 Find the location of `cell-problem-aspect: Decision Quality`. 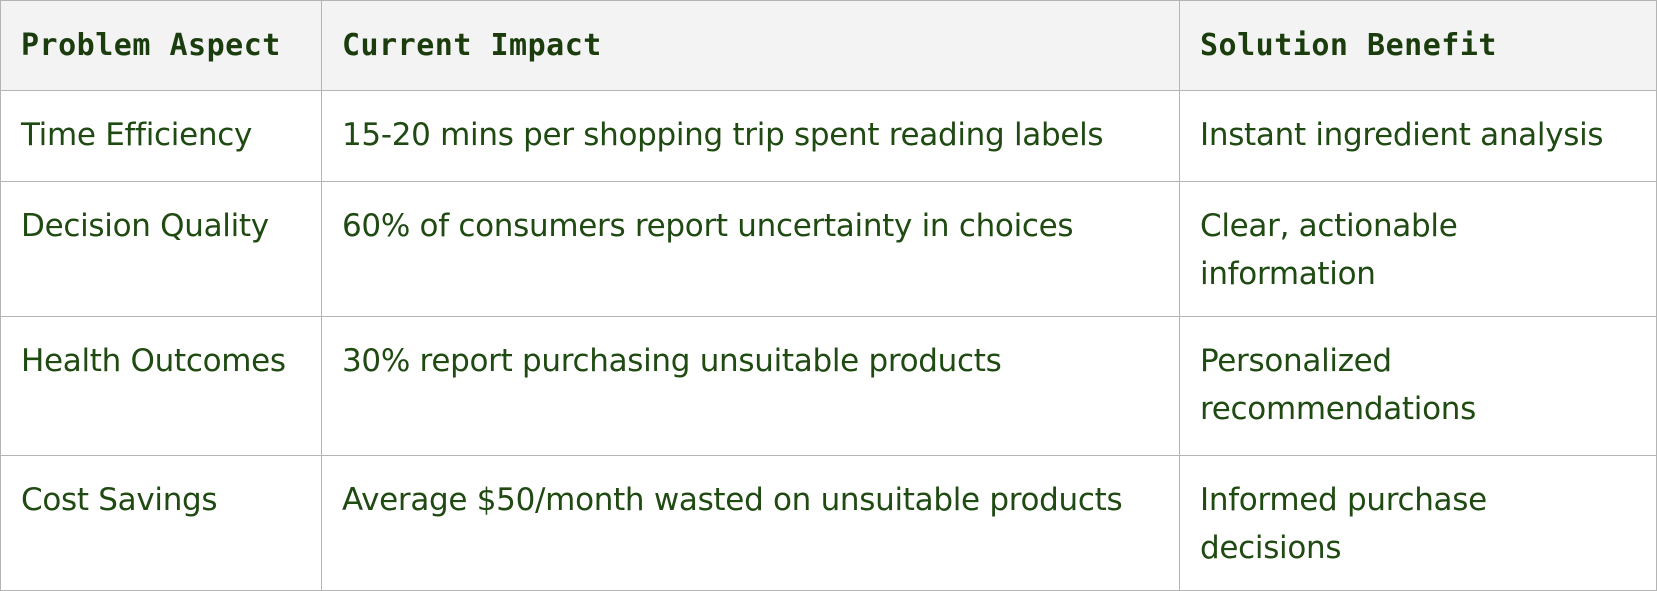

cell-problem-aspect: Decision Quality is located at coordinates (161, 249).